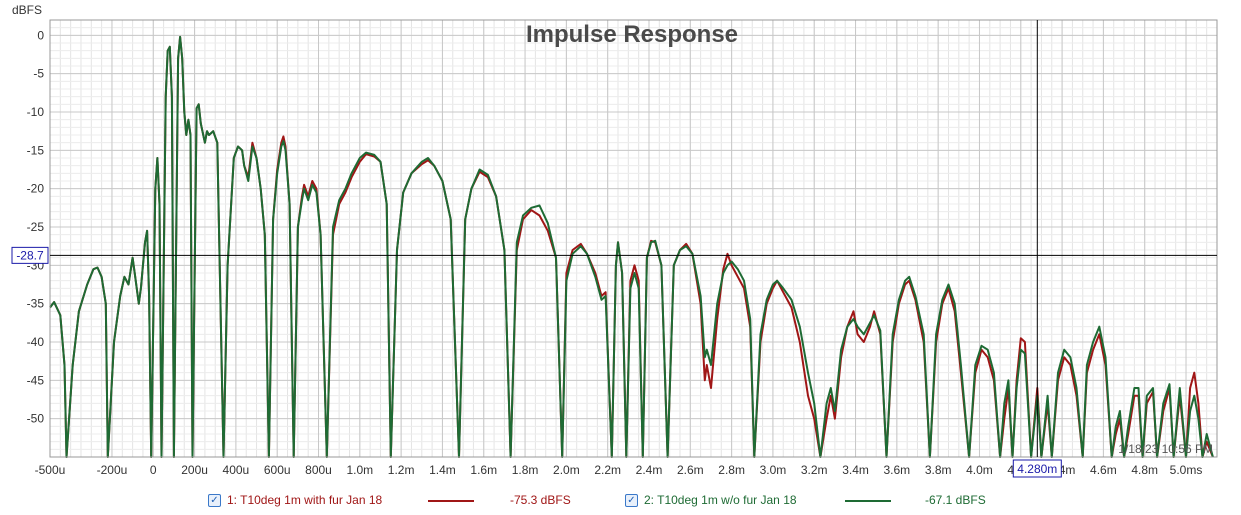  What do you see at coordinates (649, 470) in the screenshot?
I see `x-tick-label: 2.4m` at bounding box center [649, 470].